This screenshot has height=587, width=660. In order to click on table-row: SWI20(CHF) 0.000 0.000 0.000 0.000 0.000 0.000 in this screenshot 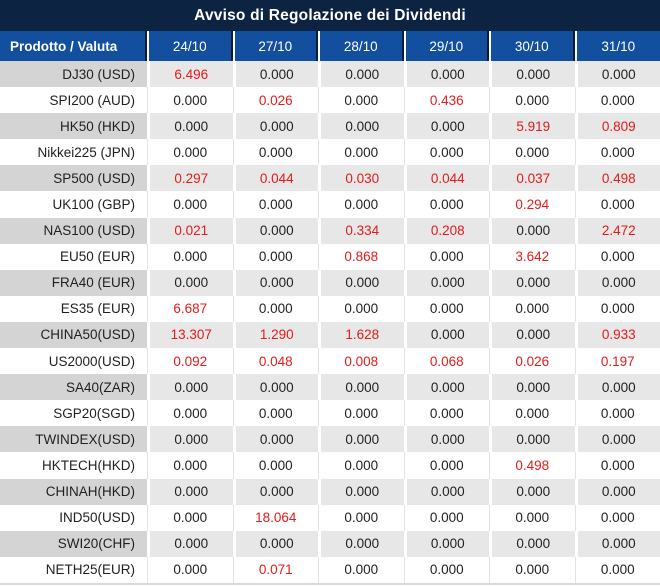, I will do `click(330, 543)`.